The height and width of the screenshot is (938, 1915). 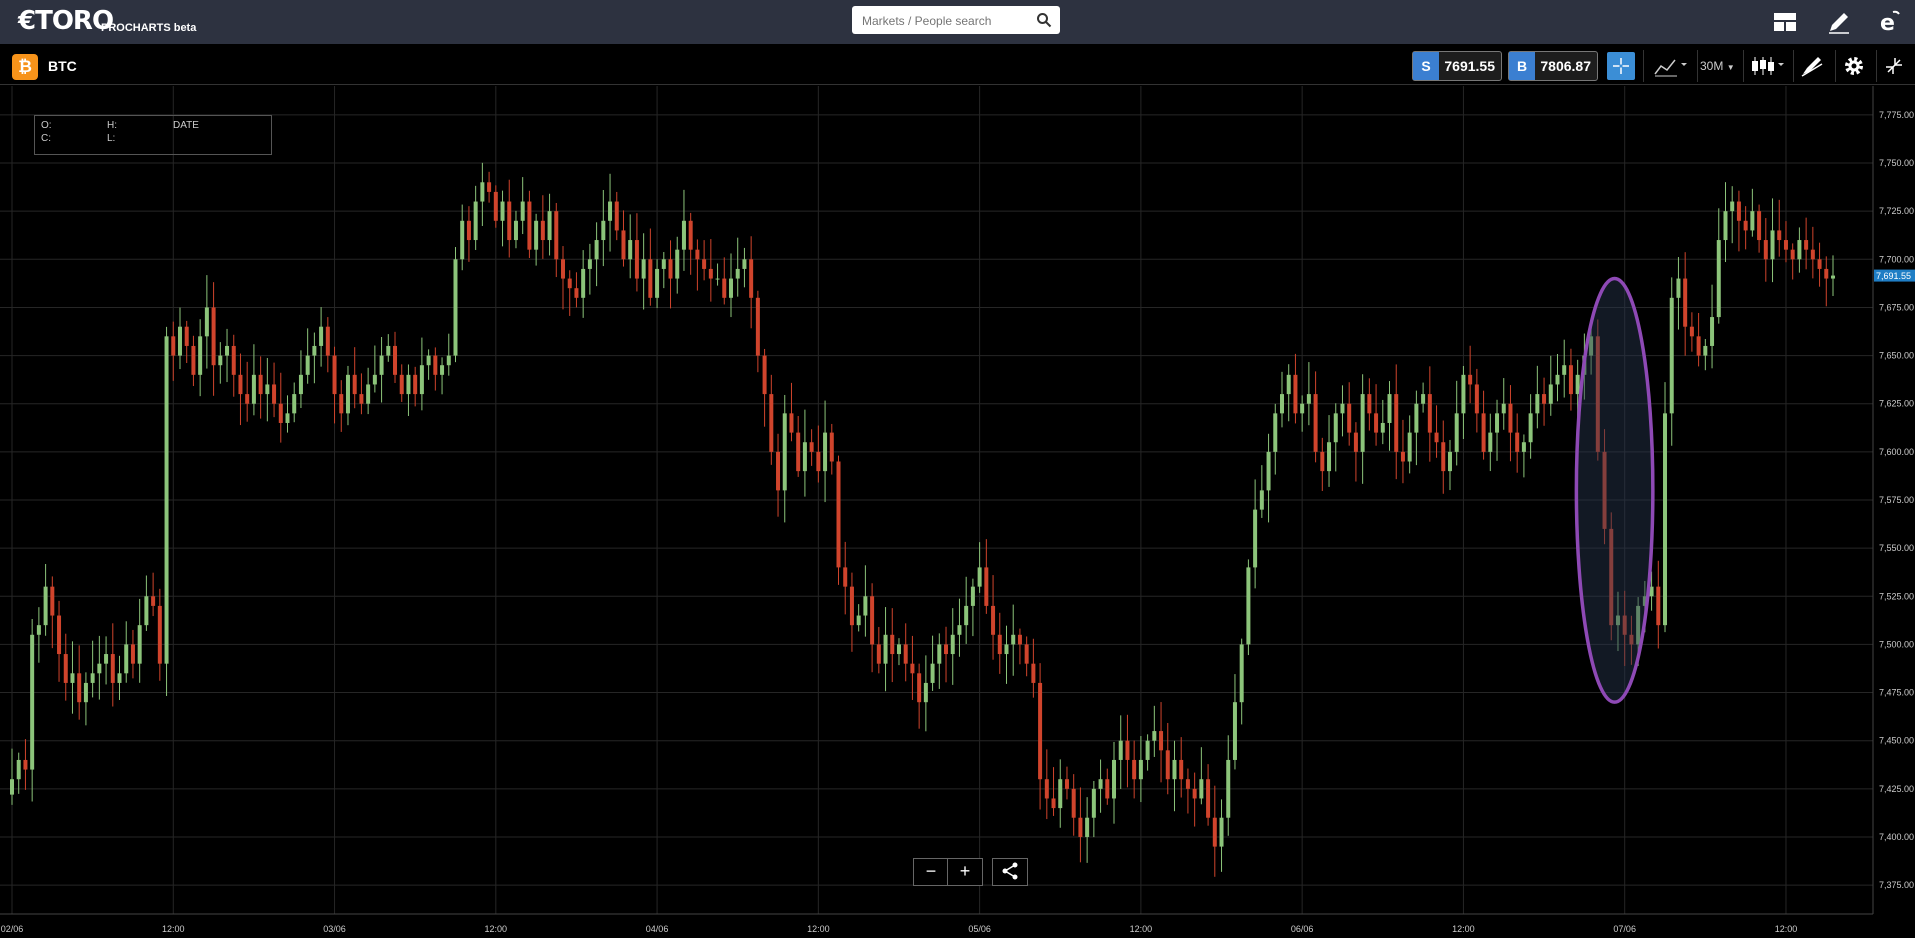 I want to click on search-box, so click(x=956, y=20).